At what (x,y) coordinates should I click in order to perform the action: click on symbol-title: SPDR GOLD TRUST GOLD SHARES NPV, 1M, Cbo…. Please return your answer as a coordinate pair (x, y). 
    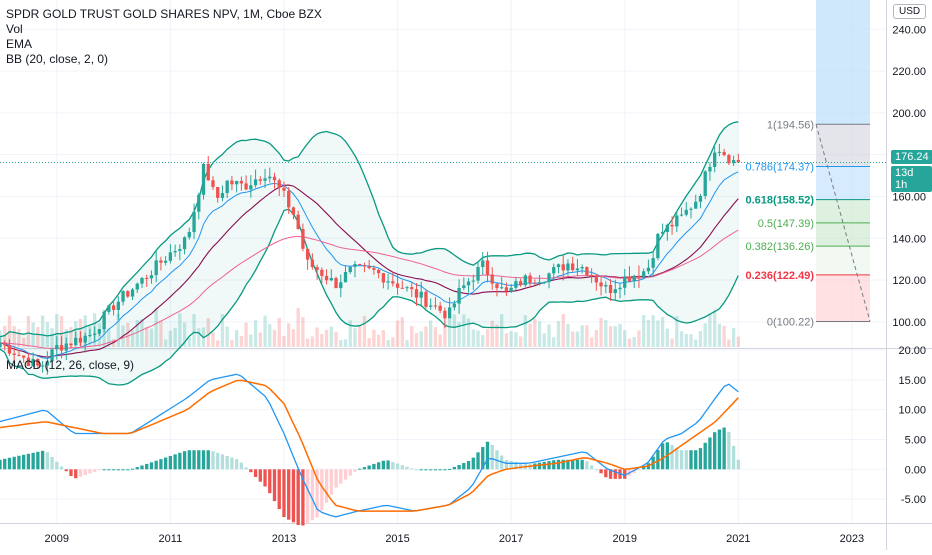
    Looking at the image, I should click on (164, 14).